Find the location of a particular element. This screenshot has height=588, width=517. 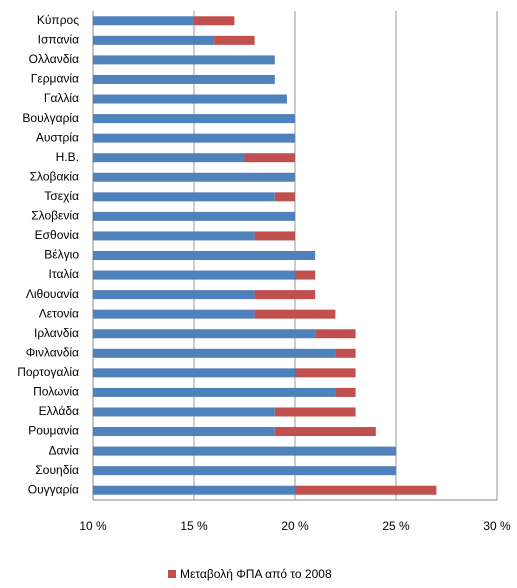

y-tick-label: Η.Β. is located at coordinates (67, 157).